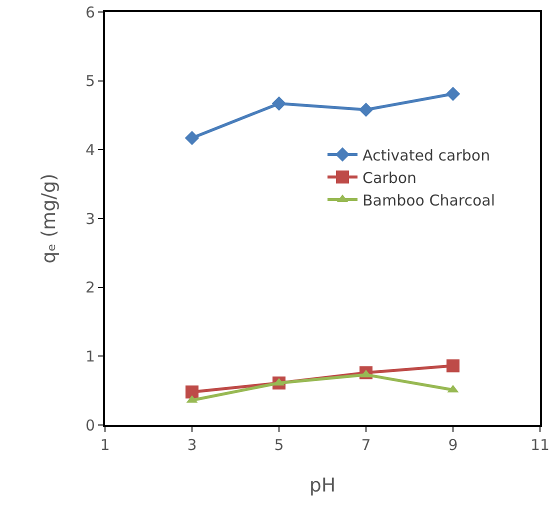 The image size is (558, 521). Describe the element at coordinates (90, 81) in the screenshot. I see `y-tick-label: 5` at that location.